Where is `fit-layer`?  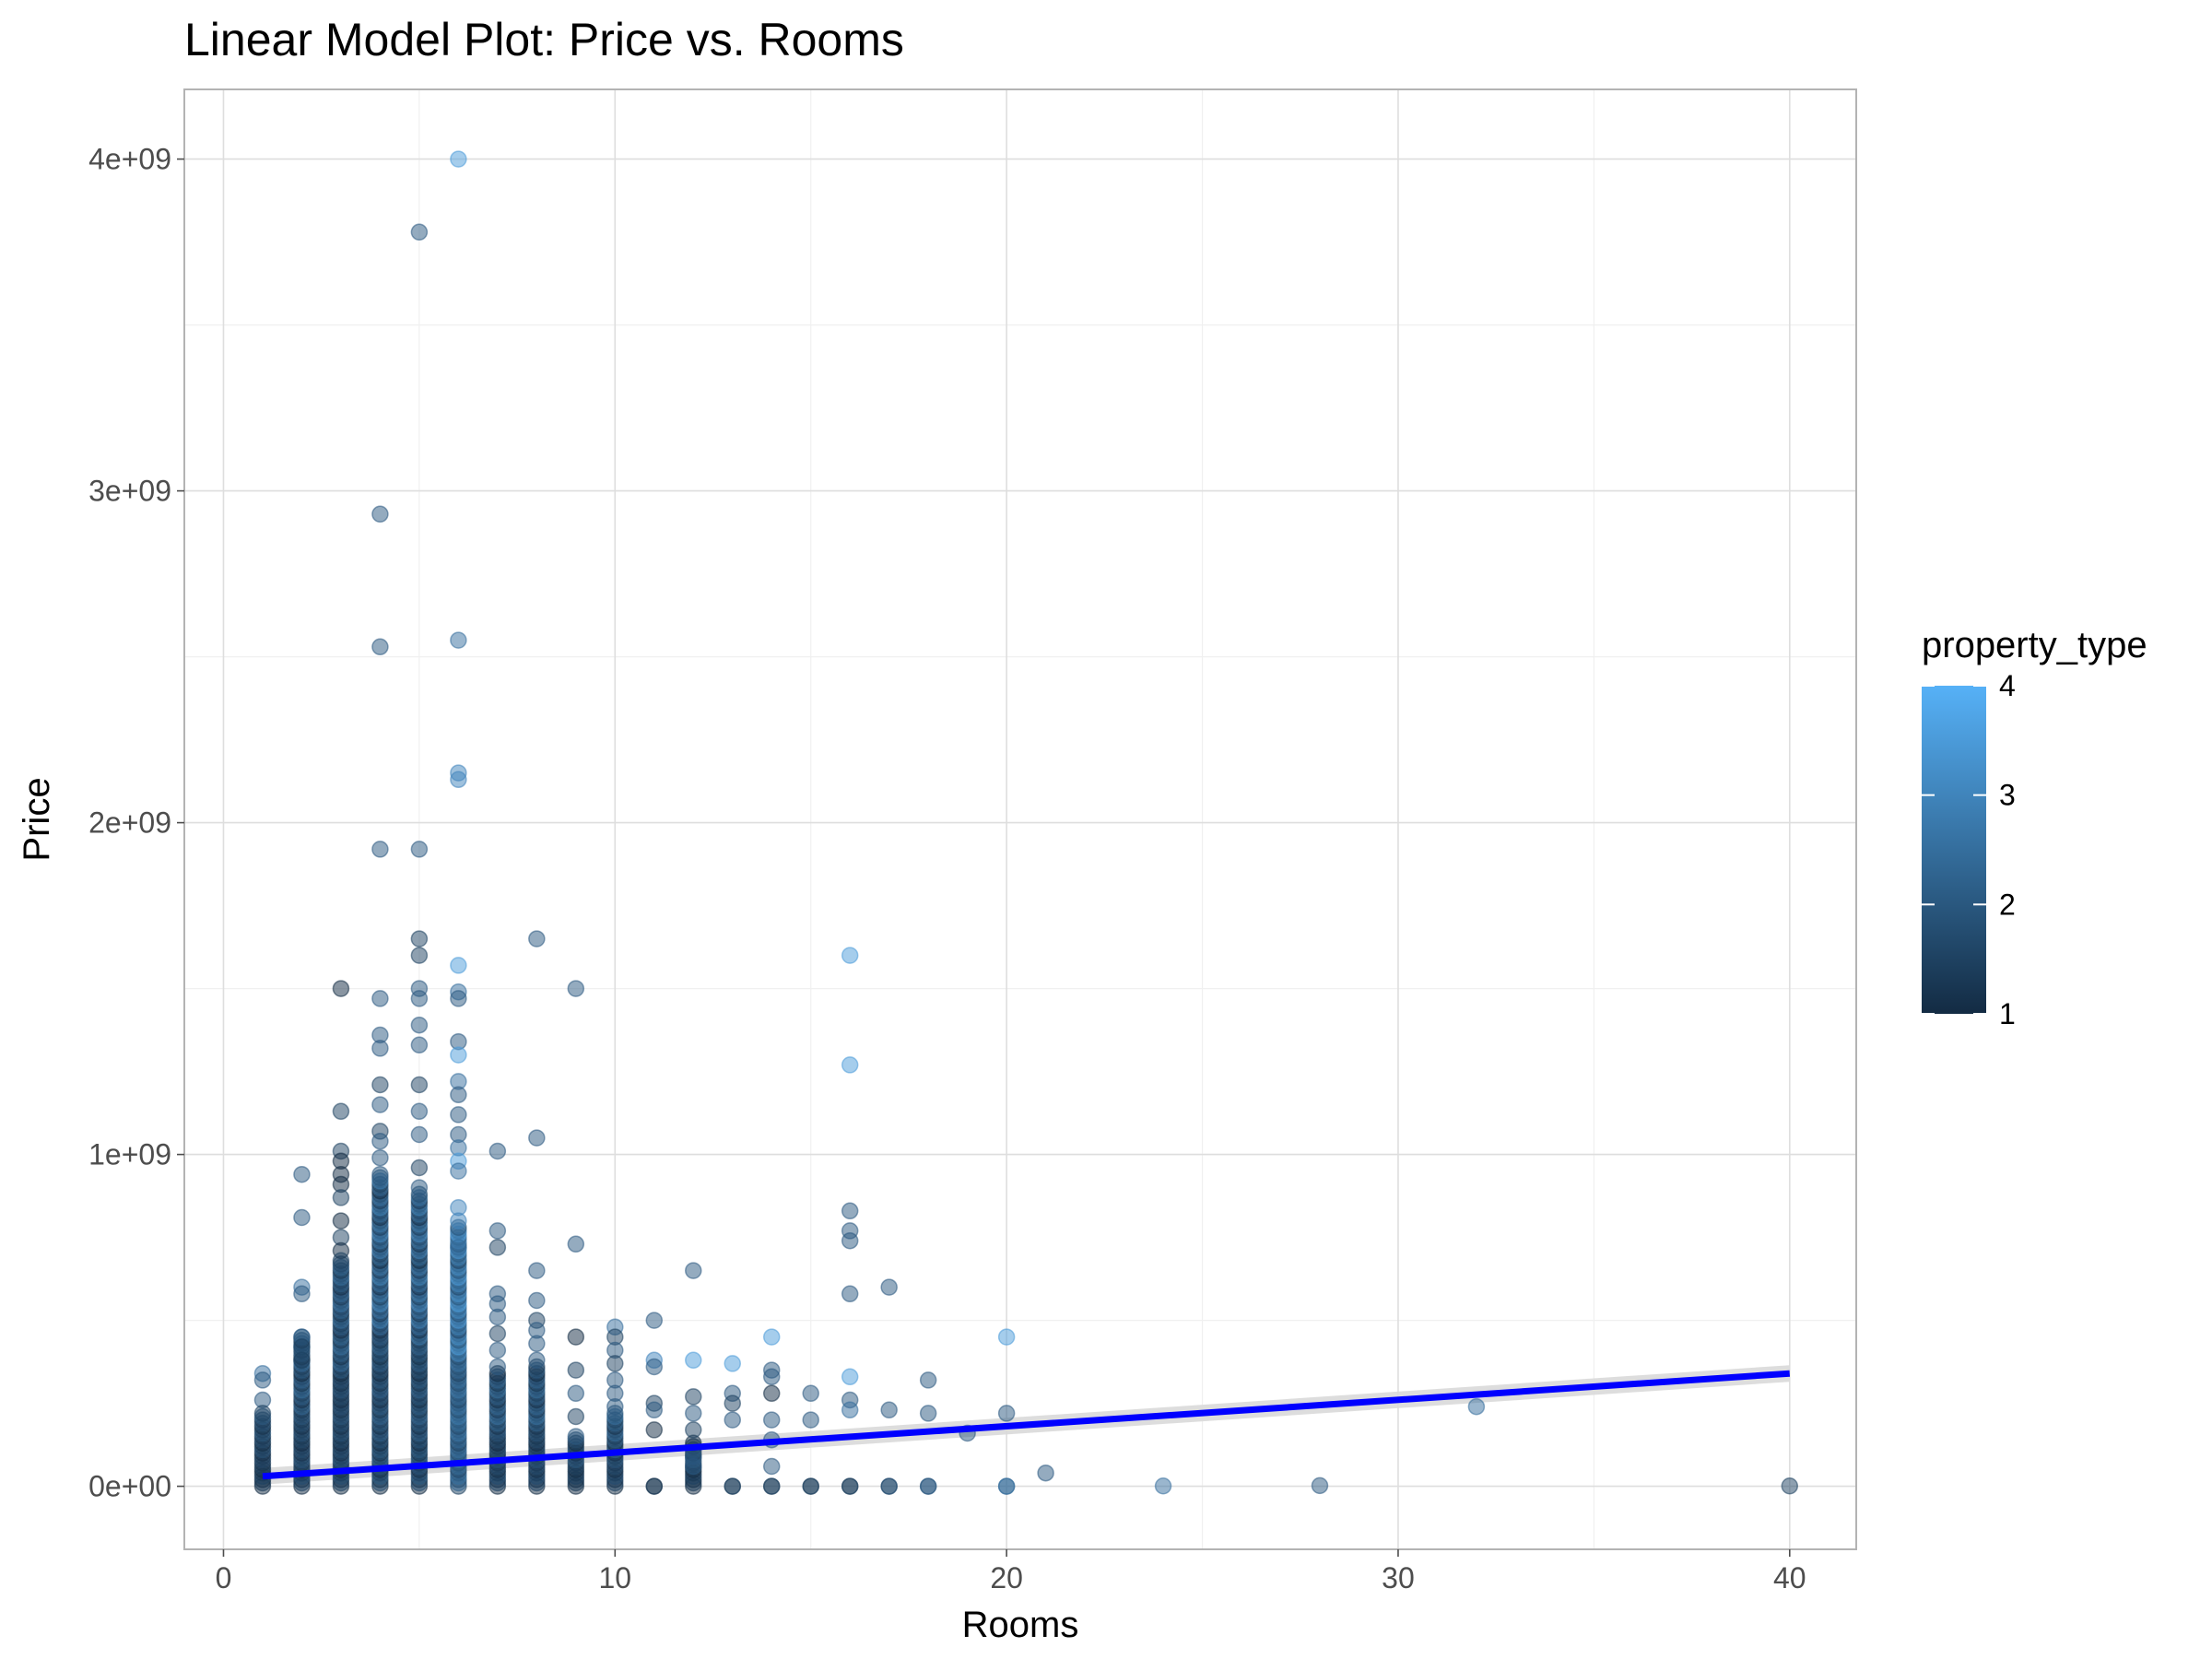 fit-layer is located at coordinates (1026, 1425).